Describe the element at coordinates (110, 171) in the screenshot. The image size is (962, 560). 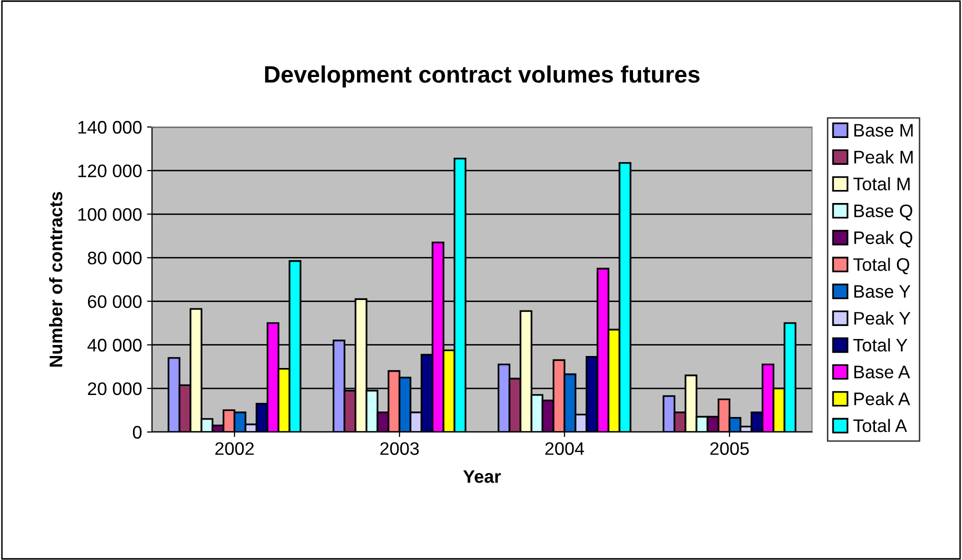
I see `y-tick-label: 120 000` at that location.